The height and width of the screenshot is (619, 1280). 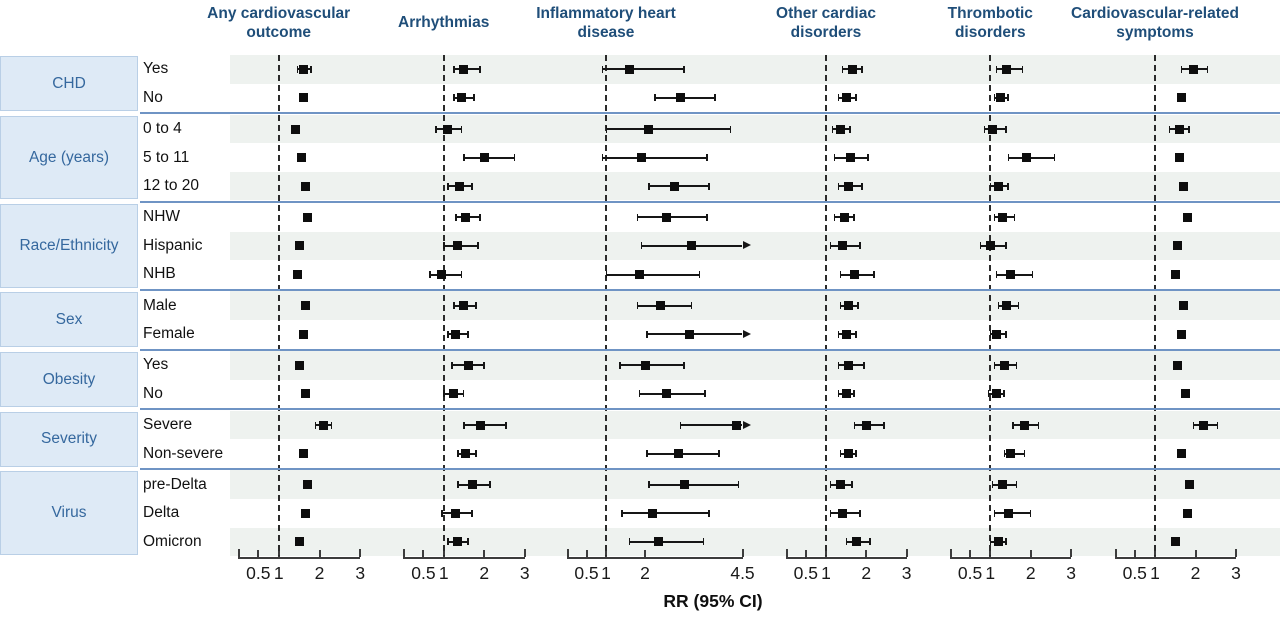 What do you see at coordinates (713, 601) in the screenshot?
I see `x-axis-label: RR (95% CI)` at bounding box center [713, 601].